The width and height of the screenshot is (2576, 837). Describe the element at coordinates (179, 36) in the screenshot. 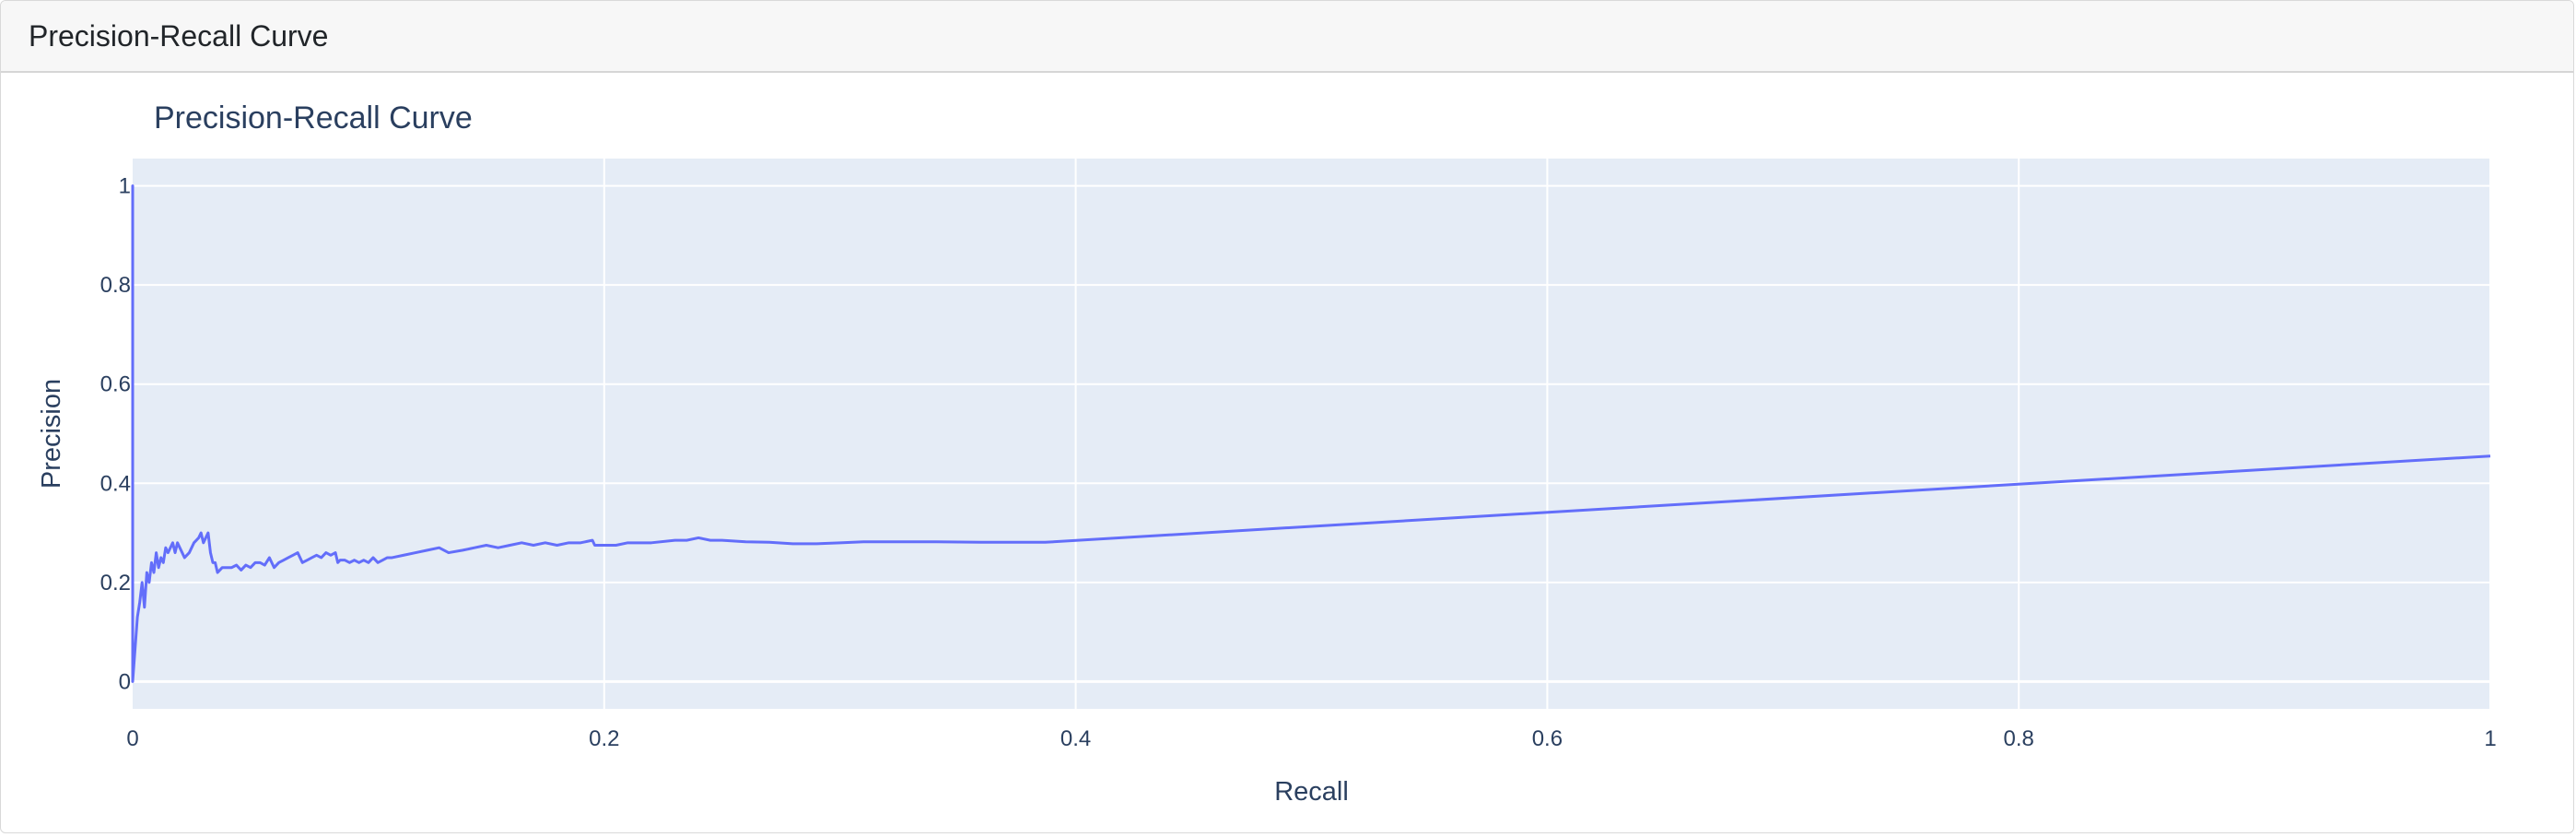

I see `card-title: Precision-Recall Curve` at that location.